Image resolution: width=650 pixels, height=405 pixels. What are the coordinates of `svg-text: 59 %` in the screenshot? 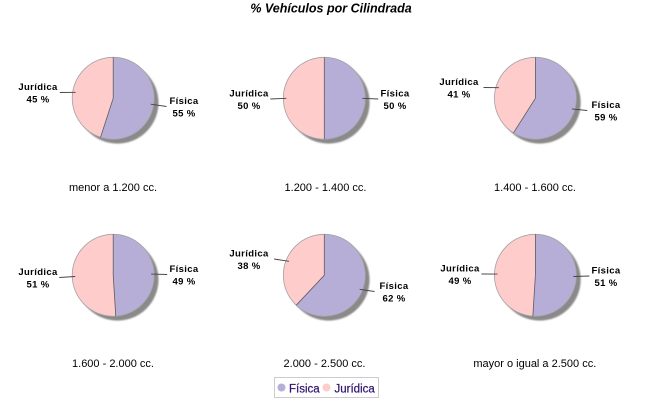 It's located at (605, 117).